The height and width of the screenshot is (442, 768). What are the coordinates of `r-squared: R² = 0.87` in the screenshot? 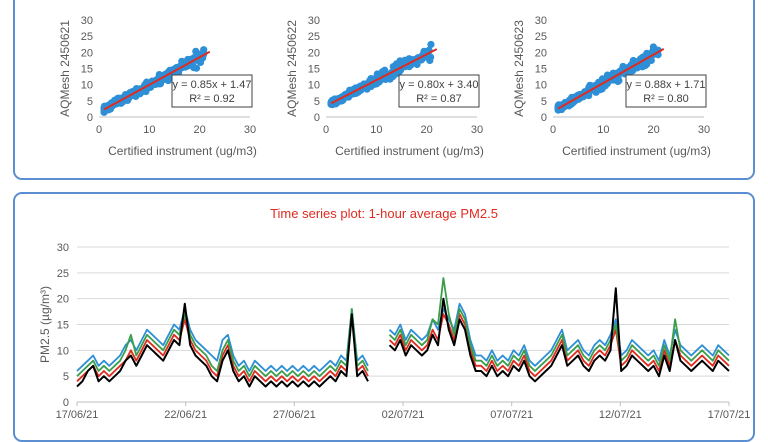 It's located at (439, 99).